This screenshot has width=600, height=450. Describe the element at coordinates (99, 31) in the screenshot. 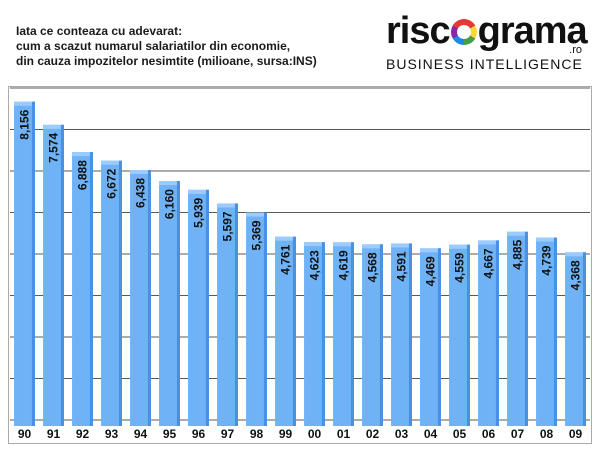

I see `heading-line-1: Iata ce conteaza cu adevarat:` at that location.